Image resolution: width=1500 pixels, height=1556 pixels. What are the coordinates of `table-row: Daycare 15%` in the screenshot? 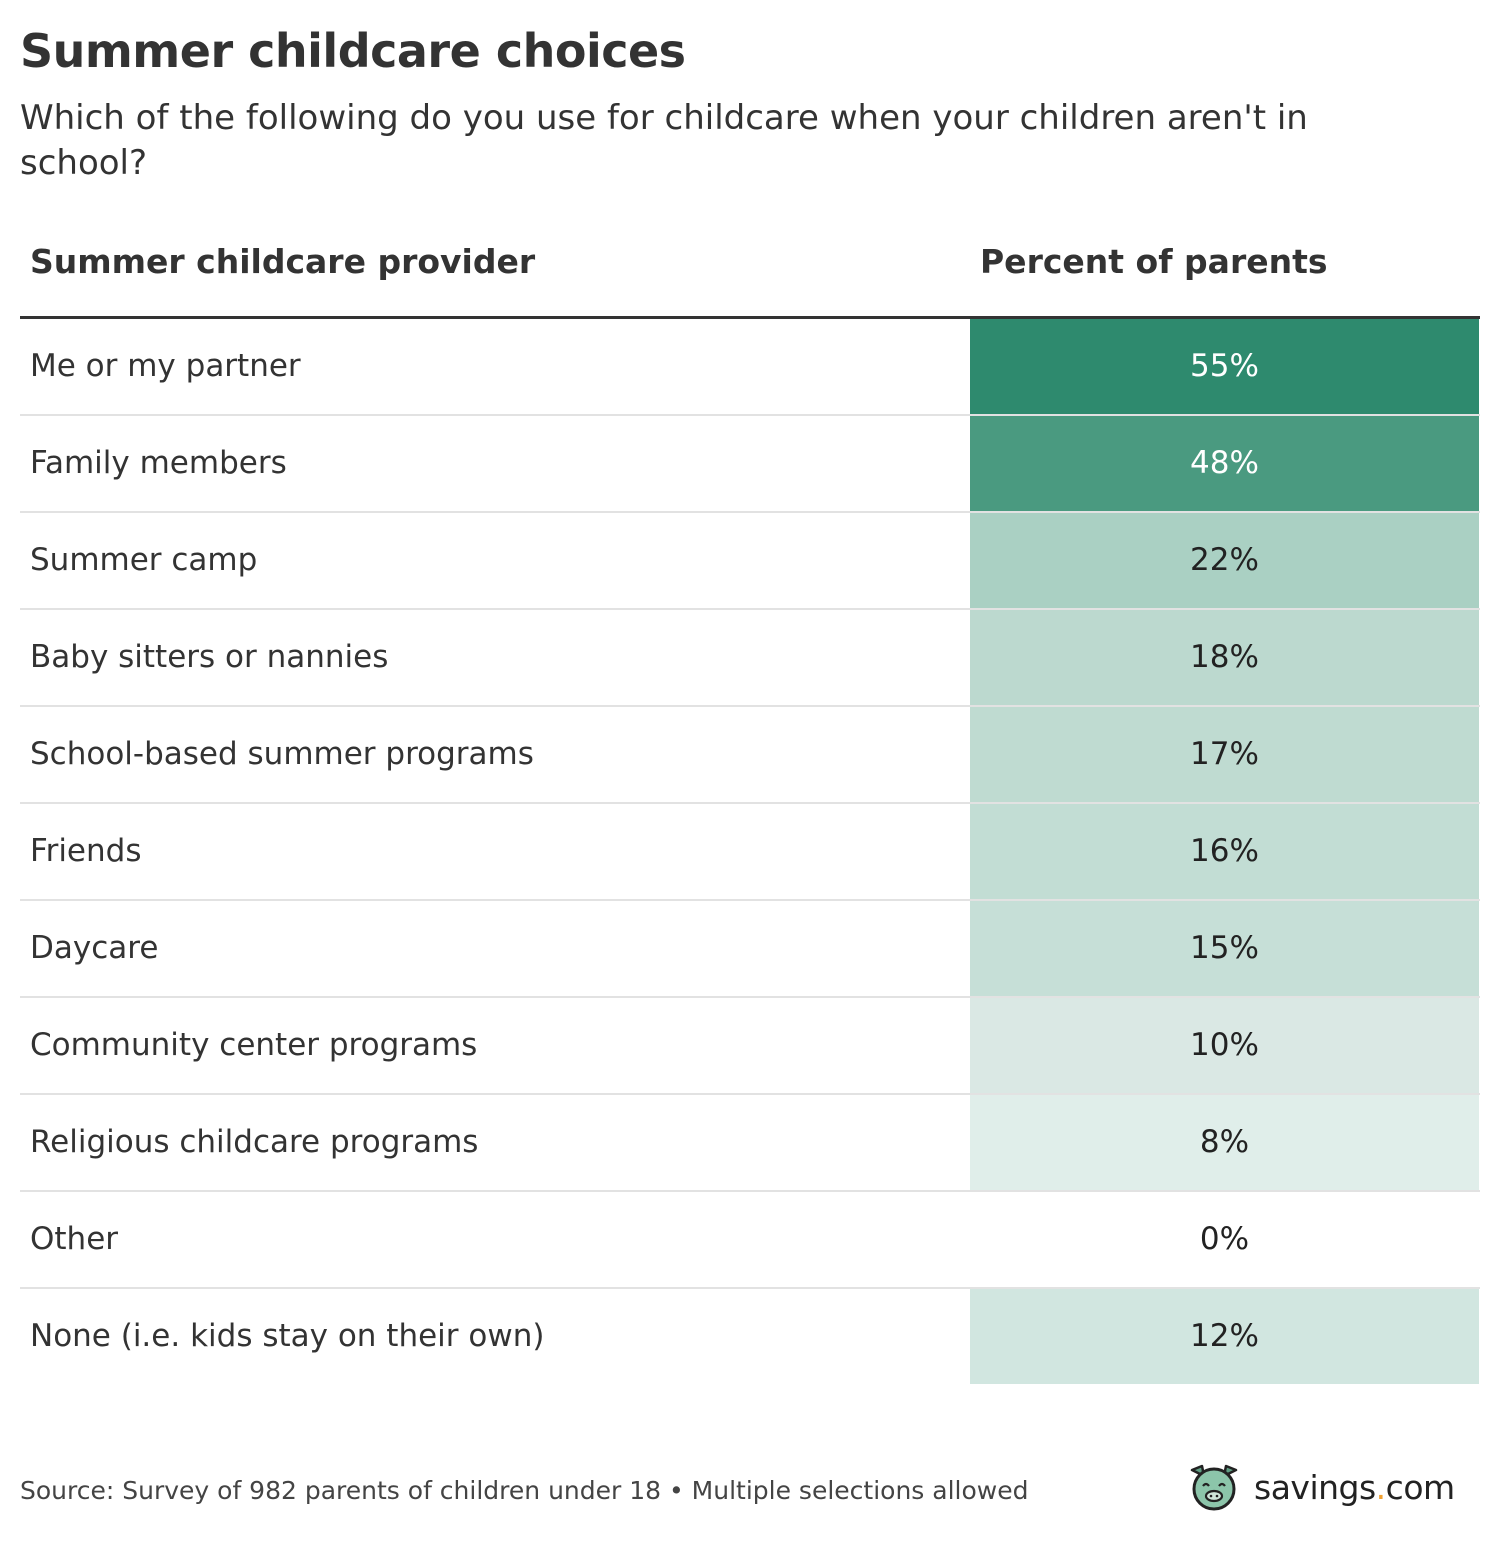 It's located at (750, 949).